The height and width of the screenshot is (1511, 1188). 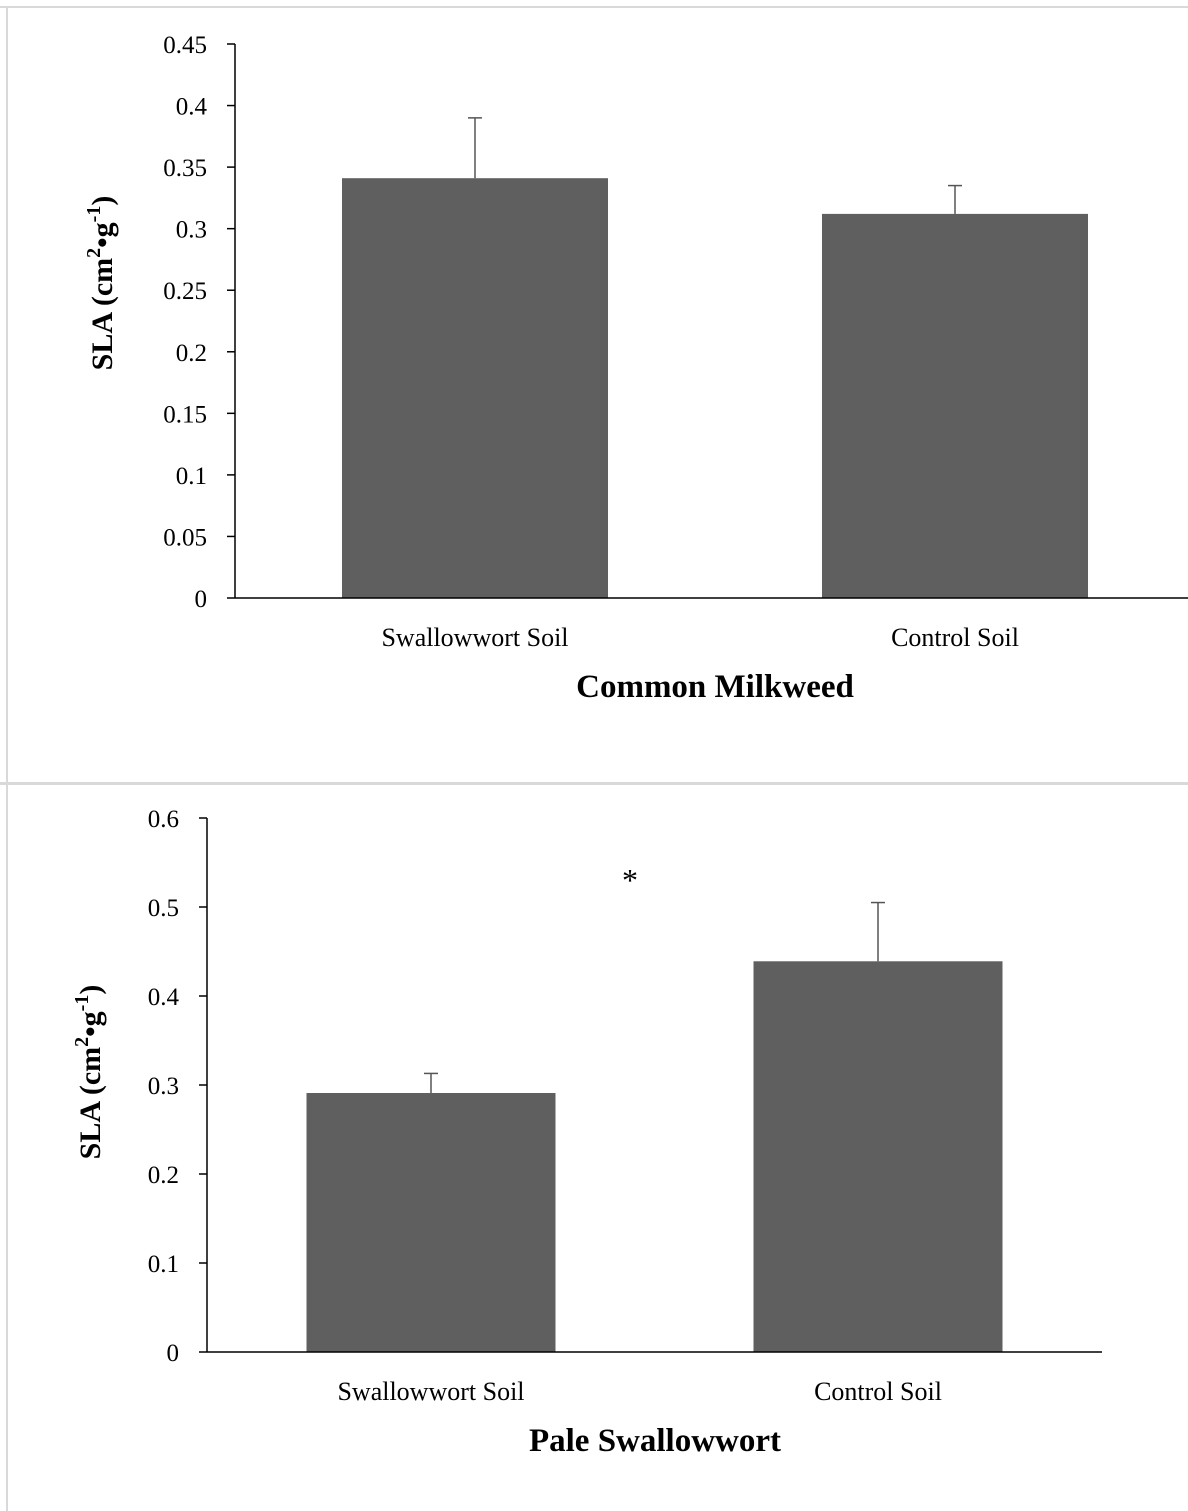 What do you see at coordinates (715, 687) in the screenshot?
I see `x-axis-title: Common Milkweed` at bounding box center [715, 687].